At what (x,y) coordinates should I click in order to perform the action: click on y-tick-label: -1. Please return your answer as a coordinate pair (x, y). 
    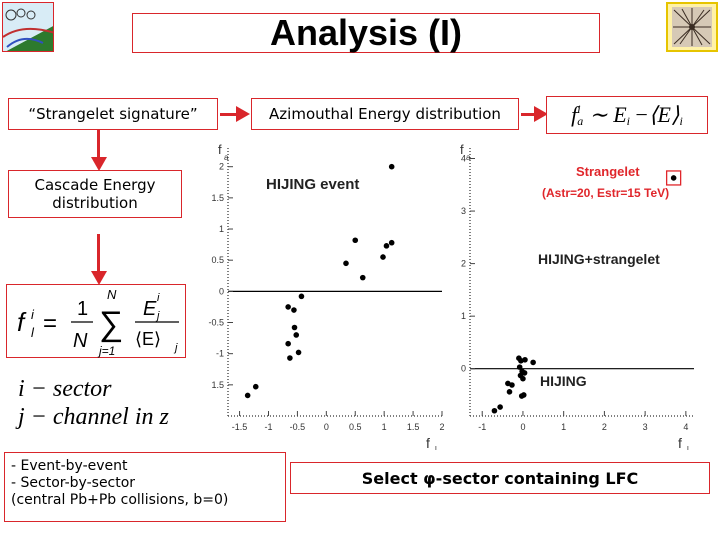
    Looking at the image, I should click on (220, 354).